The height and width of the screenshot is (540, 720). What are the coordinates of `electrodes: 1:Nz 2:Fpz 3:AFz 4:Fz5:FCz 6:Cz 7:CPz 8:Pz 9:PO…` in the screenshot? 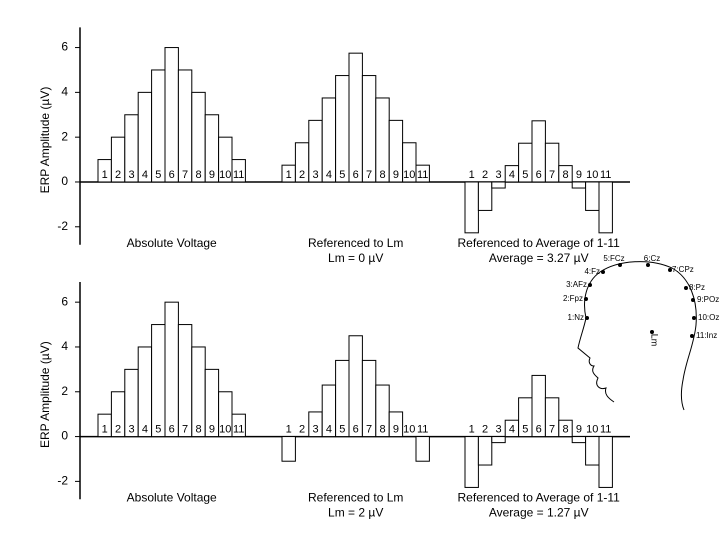 It's located at (641, 300).